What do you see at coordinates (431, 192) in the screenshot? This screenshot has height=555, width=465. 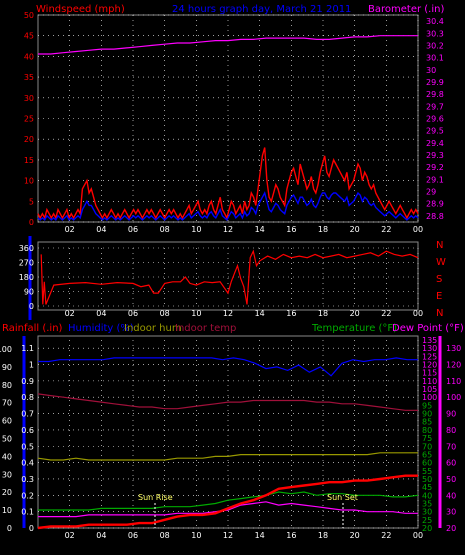 I see `barometer-tick: 29` at bounding box center [431, 192].